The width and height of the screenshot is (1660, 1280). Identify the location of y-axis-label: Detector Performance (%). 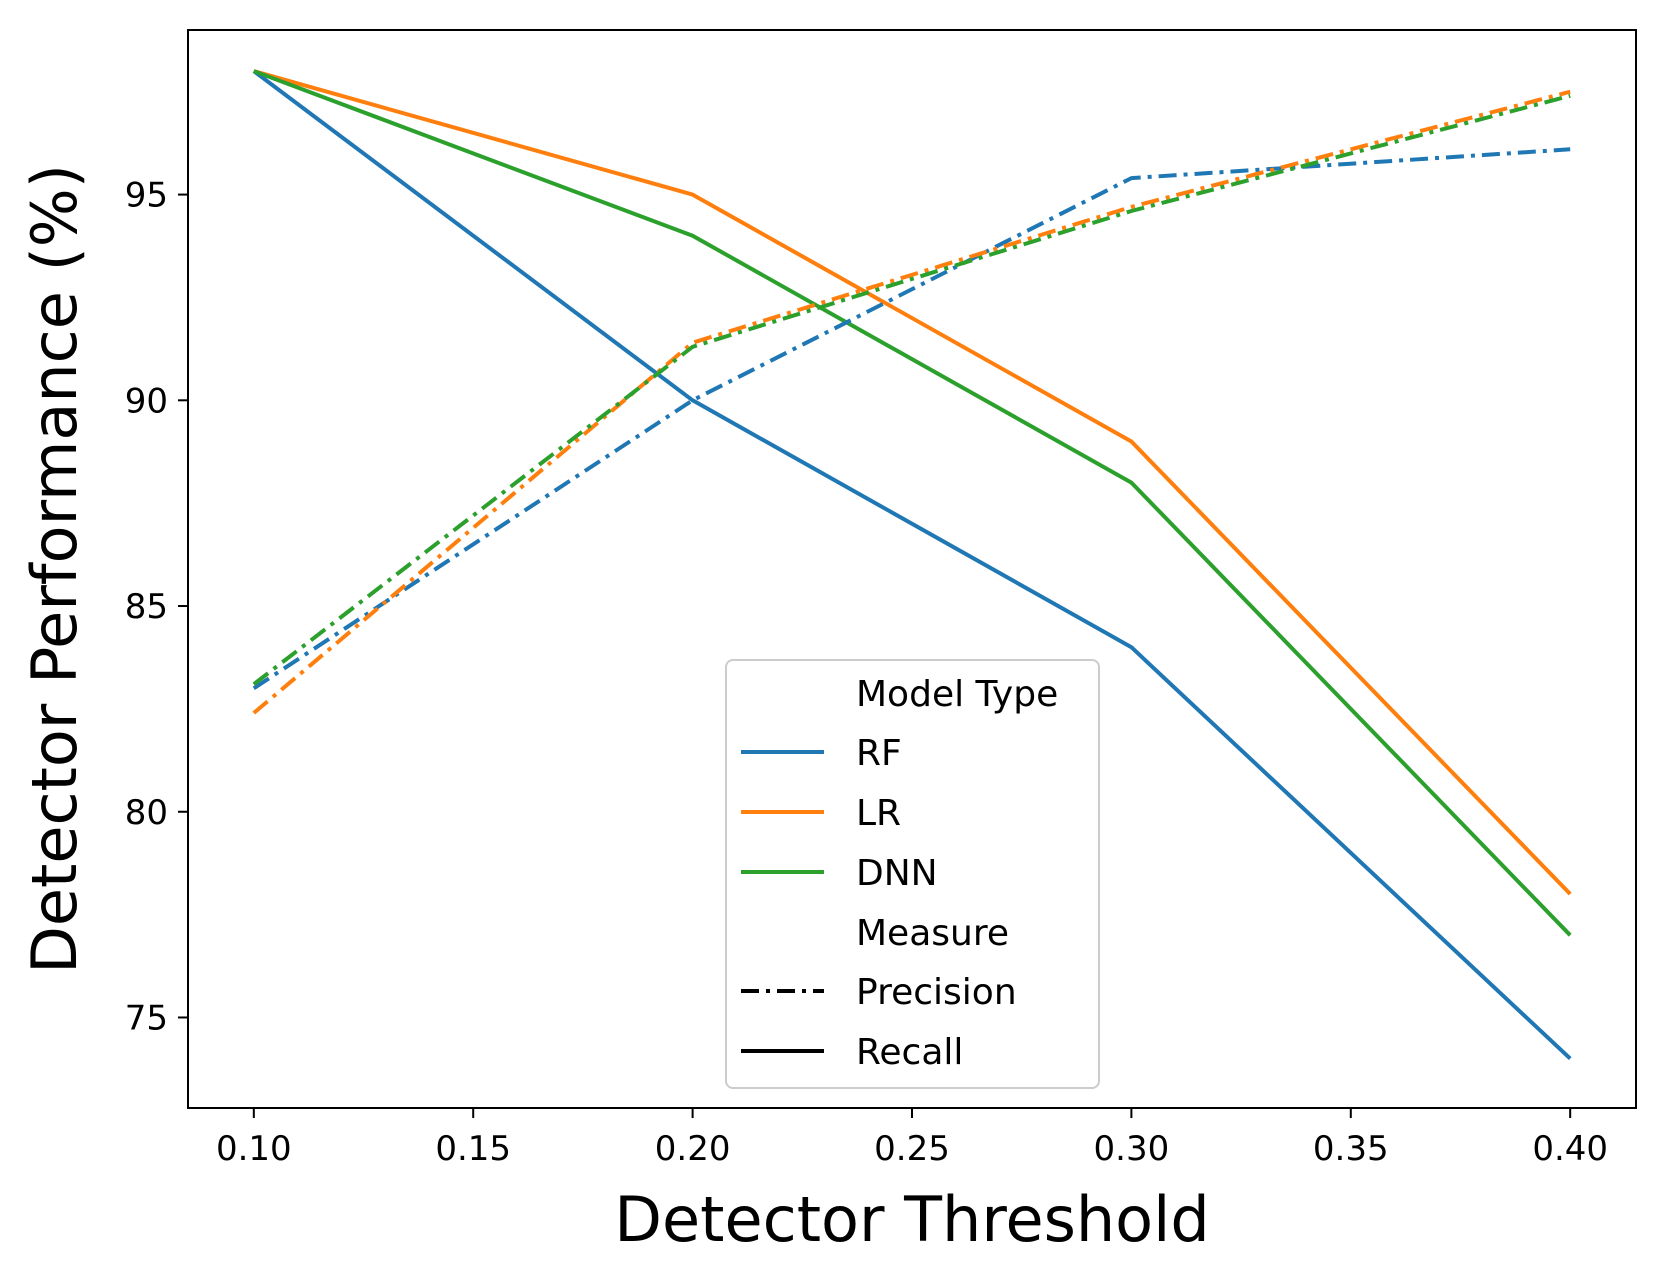
(54, 569).